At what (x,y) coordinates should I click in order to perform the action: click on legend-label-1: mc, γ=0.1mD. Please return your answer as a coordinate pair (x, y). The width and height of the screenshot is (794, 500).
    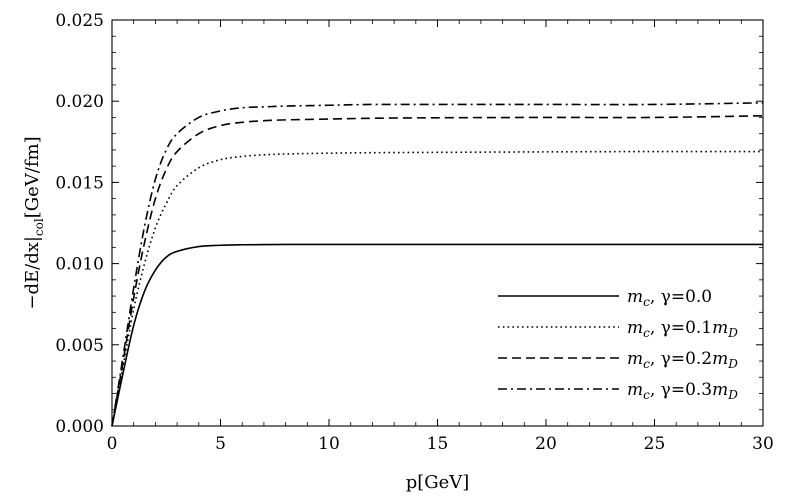
    Looking at the image, I should click on (682, 329).